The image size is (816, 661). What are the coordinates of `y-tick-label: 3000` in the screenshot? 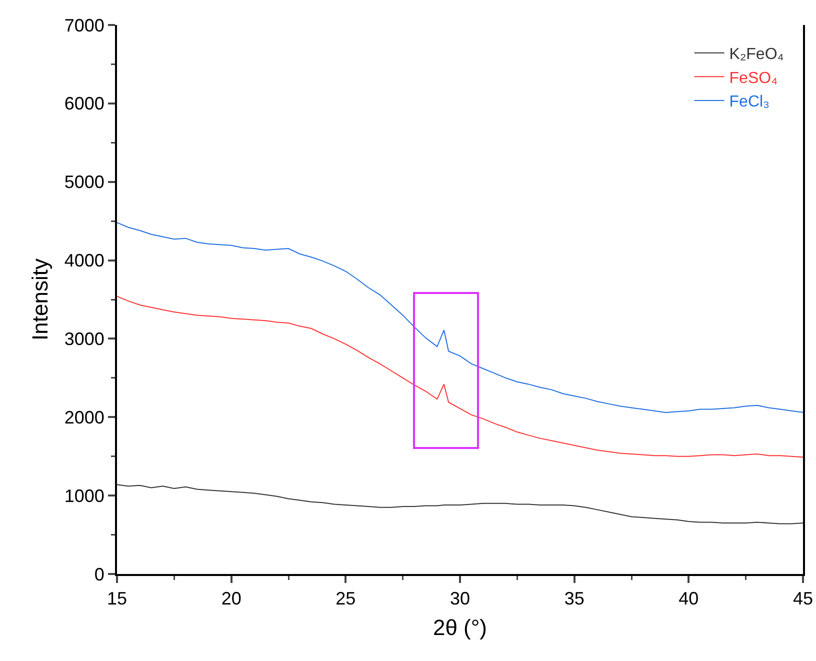 It's located at (84, 339).